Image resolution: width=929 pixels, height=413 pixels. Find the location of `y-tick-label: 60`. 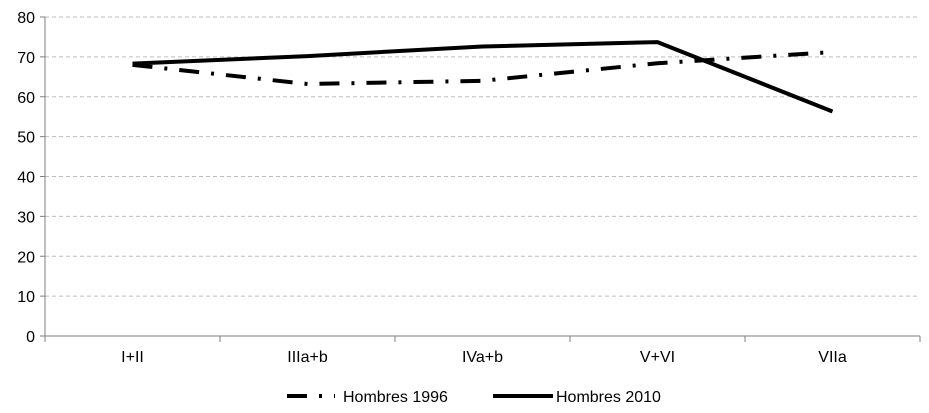

y-tick-label: 60 is located at coordinates (26, 98).